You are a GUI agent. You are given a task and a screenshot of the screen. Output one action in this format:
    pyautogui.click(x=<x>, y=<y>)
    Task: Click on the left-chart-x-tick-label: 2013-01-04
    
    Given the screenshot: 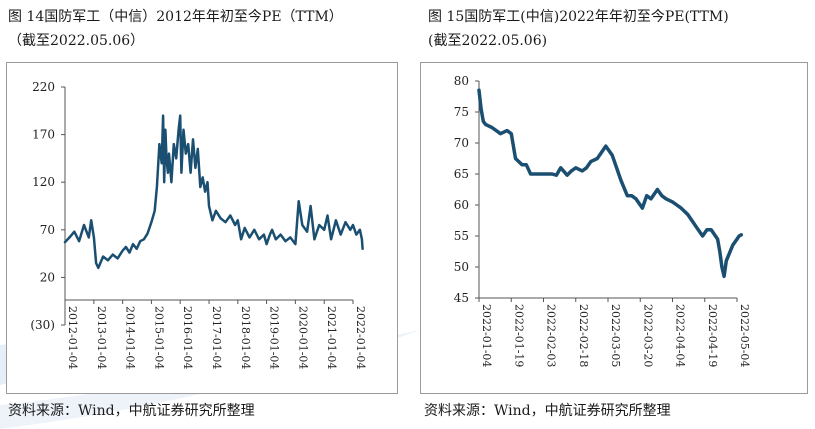 What is the action you would take?
    pyautogui.click(x=101, y=337)
    